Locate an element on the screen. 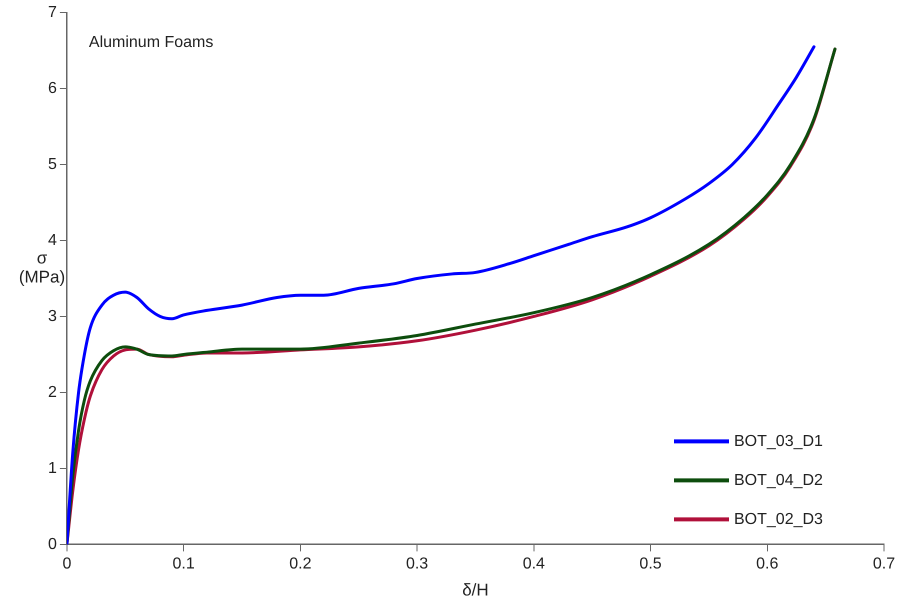 This screenshot has height=607, width=902. y-tick-label: 0 is located at coordinates (52, 544).